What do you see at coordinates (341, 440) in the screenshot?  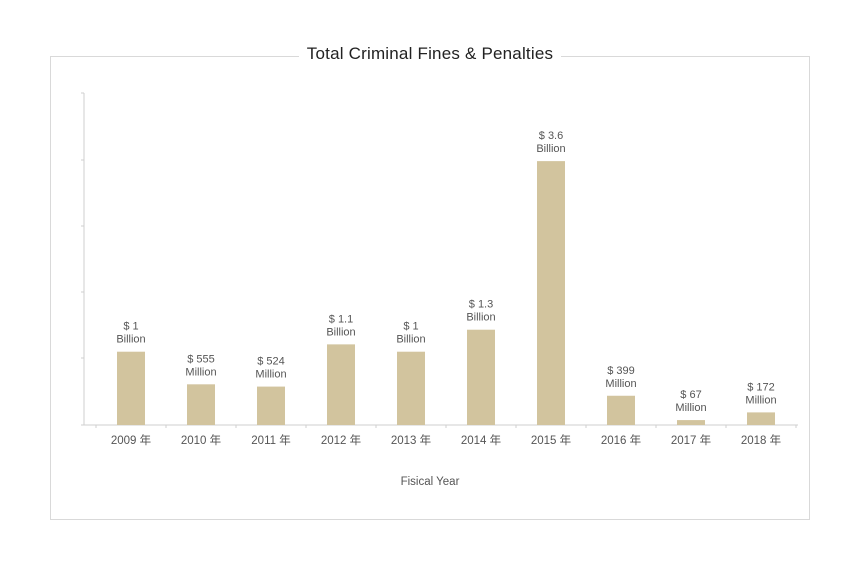 I see `x-tick-label: 2012 年` at bounding box center [341, 440].